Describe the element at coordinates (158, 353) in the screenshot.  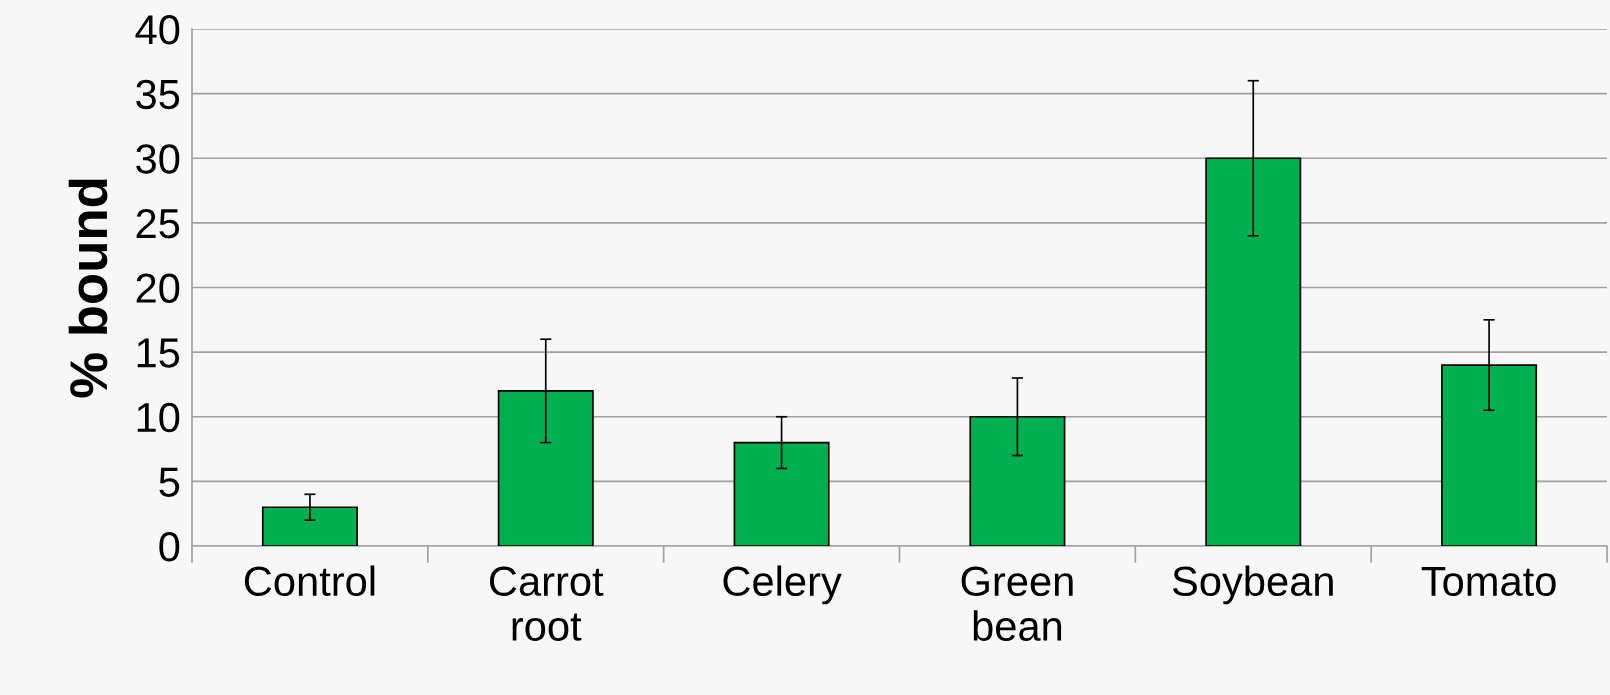
I see `y-tick-label: 15` at that location.